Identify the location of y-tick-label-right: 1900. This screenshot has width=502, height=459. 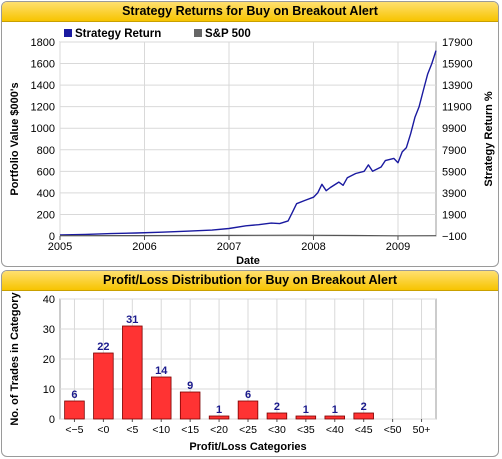
(454, 215).